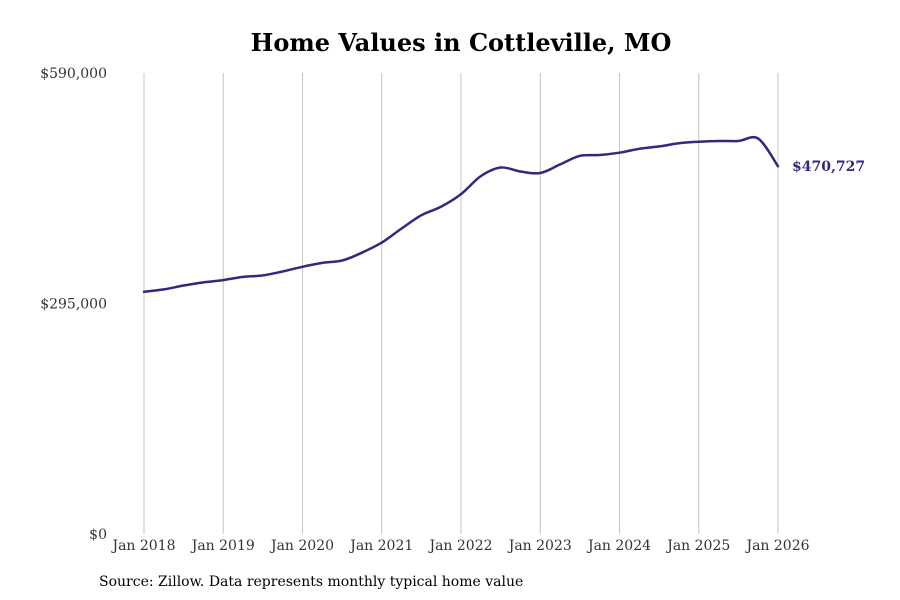 This screenshot has height=600, width=900. I want to click on x-tick-label: Jan 2018, so click(142, 546).